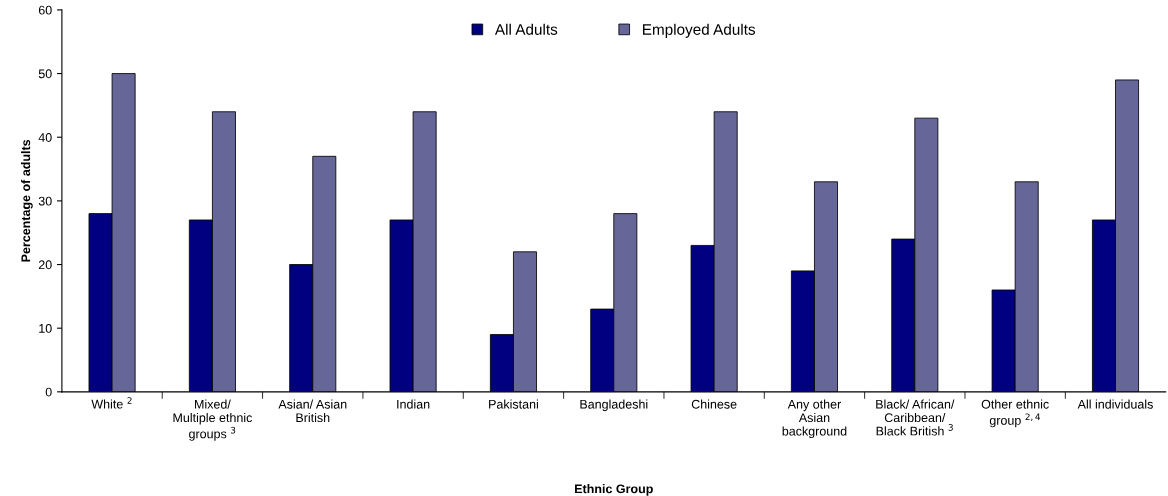  Describe the element at coordinates (526, 29) in the screenshot. I see `legend-label: All Adults` at that location.